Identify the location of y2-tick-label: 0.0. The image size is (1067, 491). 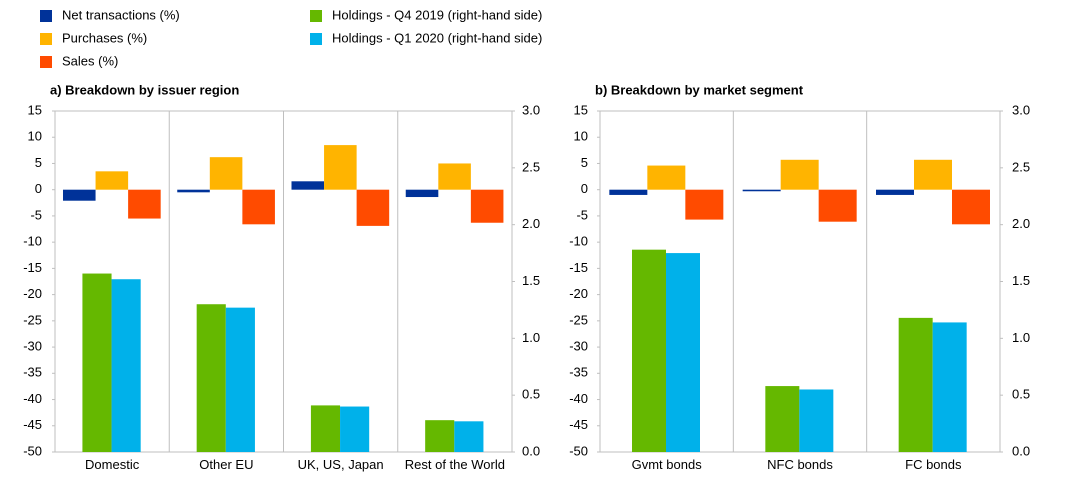
(1021, 450).